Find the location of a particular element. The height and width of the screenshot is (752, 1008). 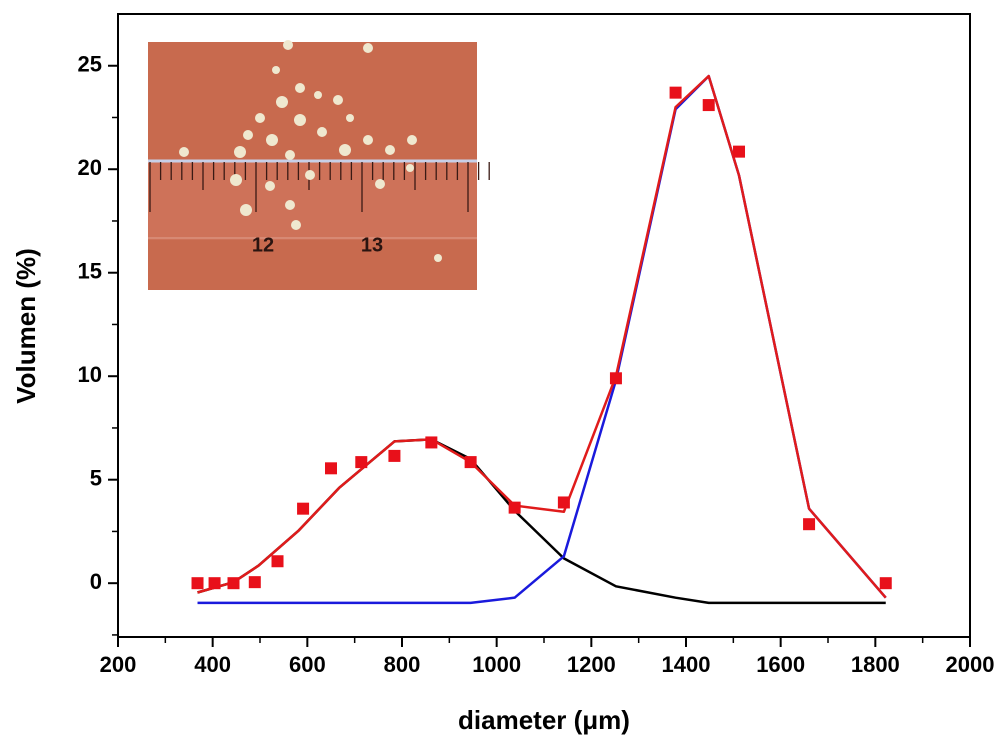

y-tick-label: 15 is located at coordinates (90, 271).